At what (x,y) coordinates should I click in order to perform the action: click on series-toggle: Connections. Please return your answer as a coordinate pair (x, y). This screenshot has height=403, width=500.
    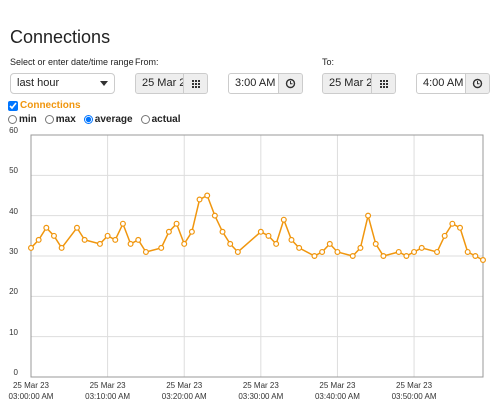
    Looking at the image, I should click on (44, 105).